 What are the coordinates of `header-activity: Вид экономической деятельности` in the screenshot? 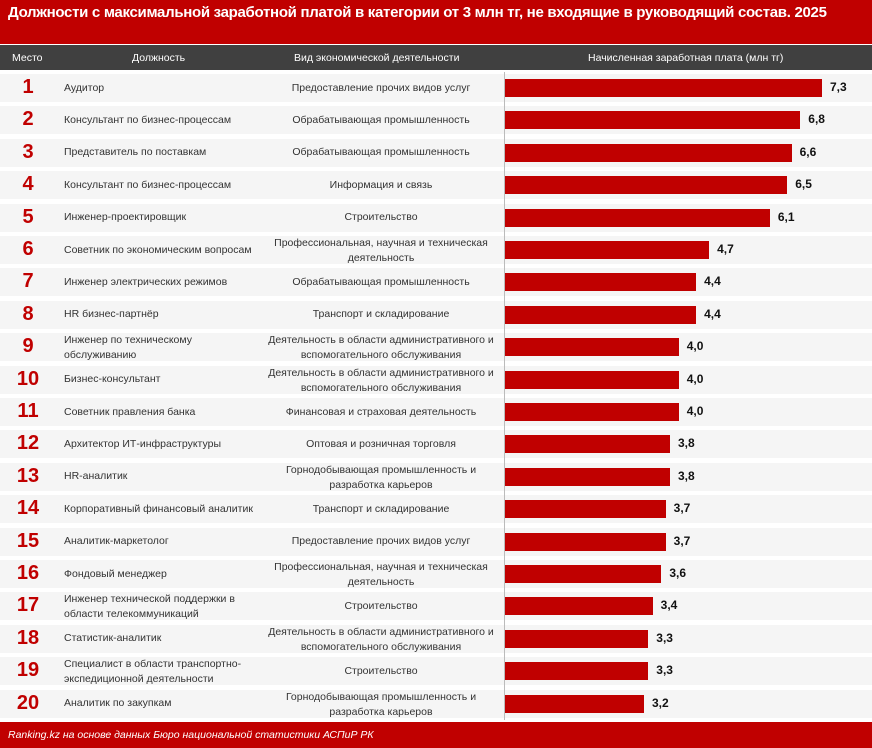 It's located at (377, 58).